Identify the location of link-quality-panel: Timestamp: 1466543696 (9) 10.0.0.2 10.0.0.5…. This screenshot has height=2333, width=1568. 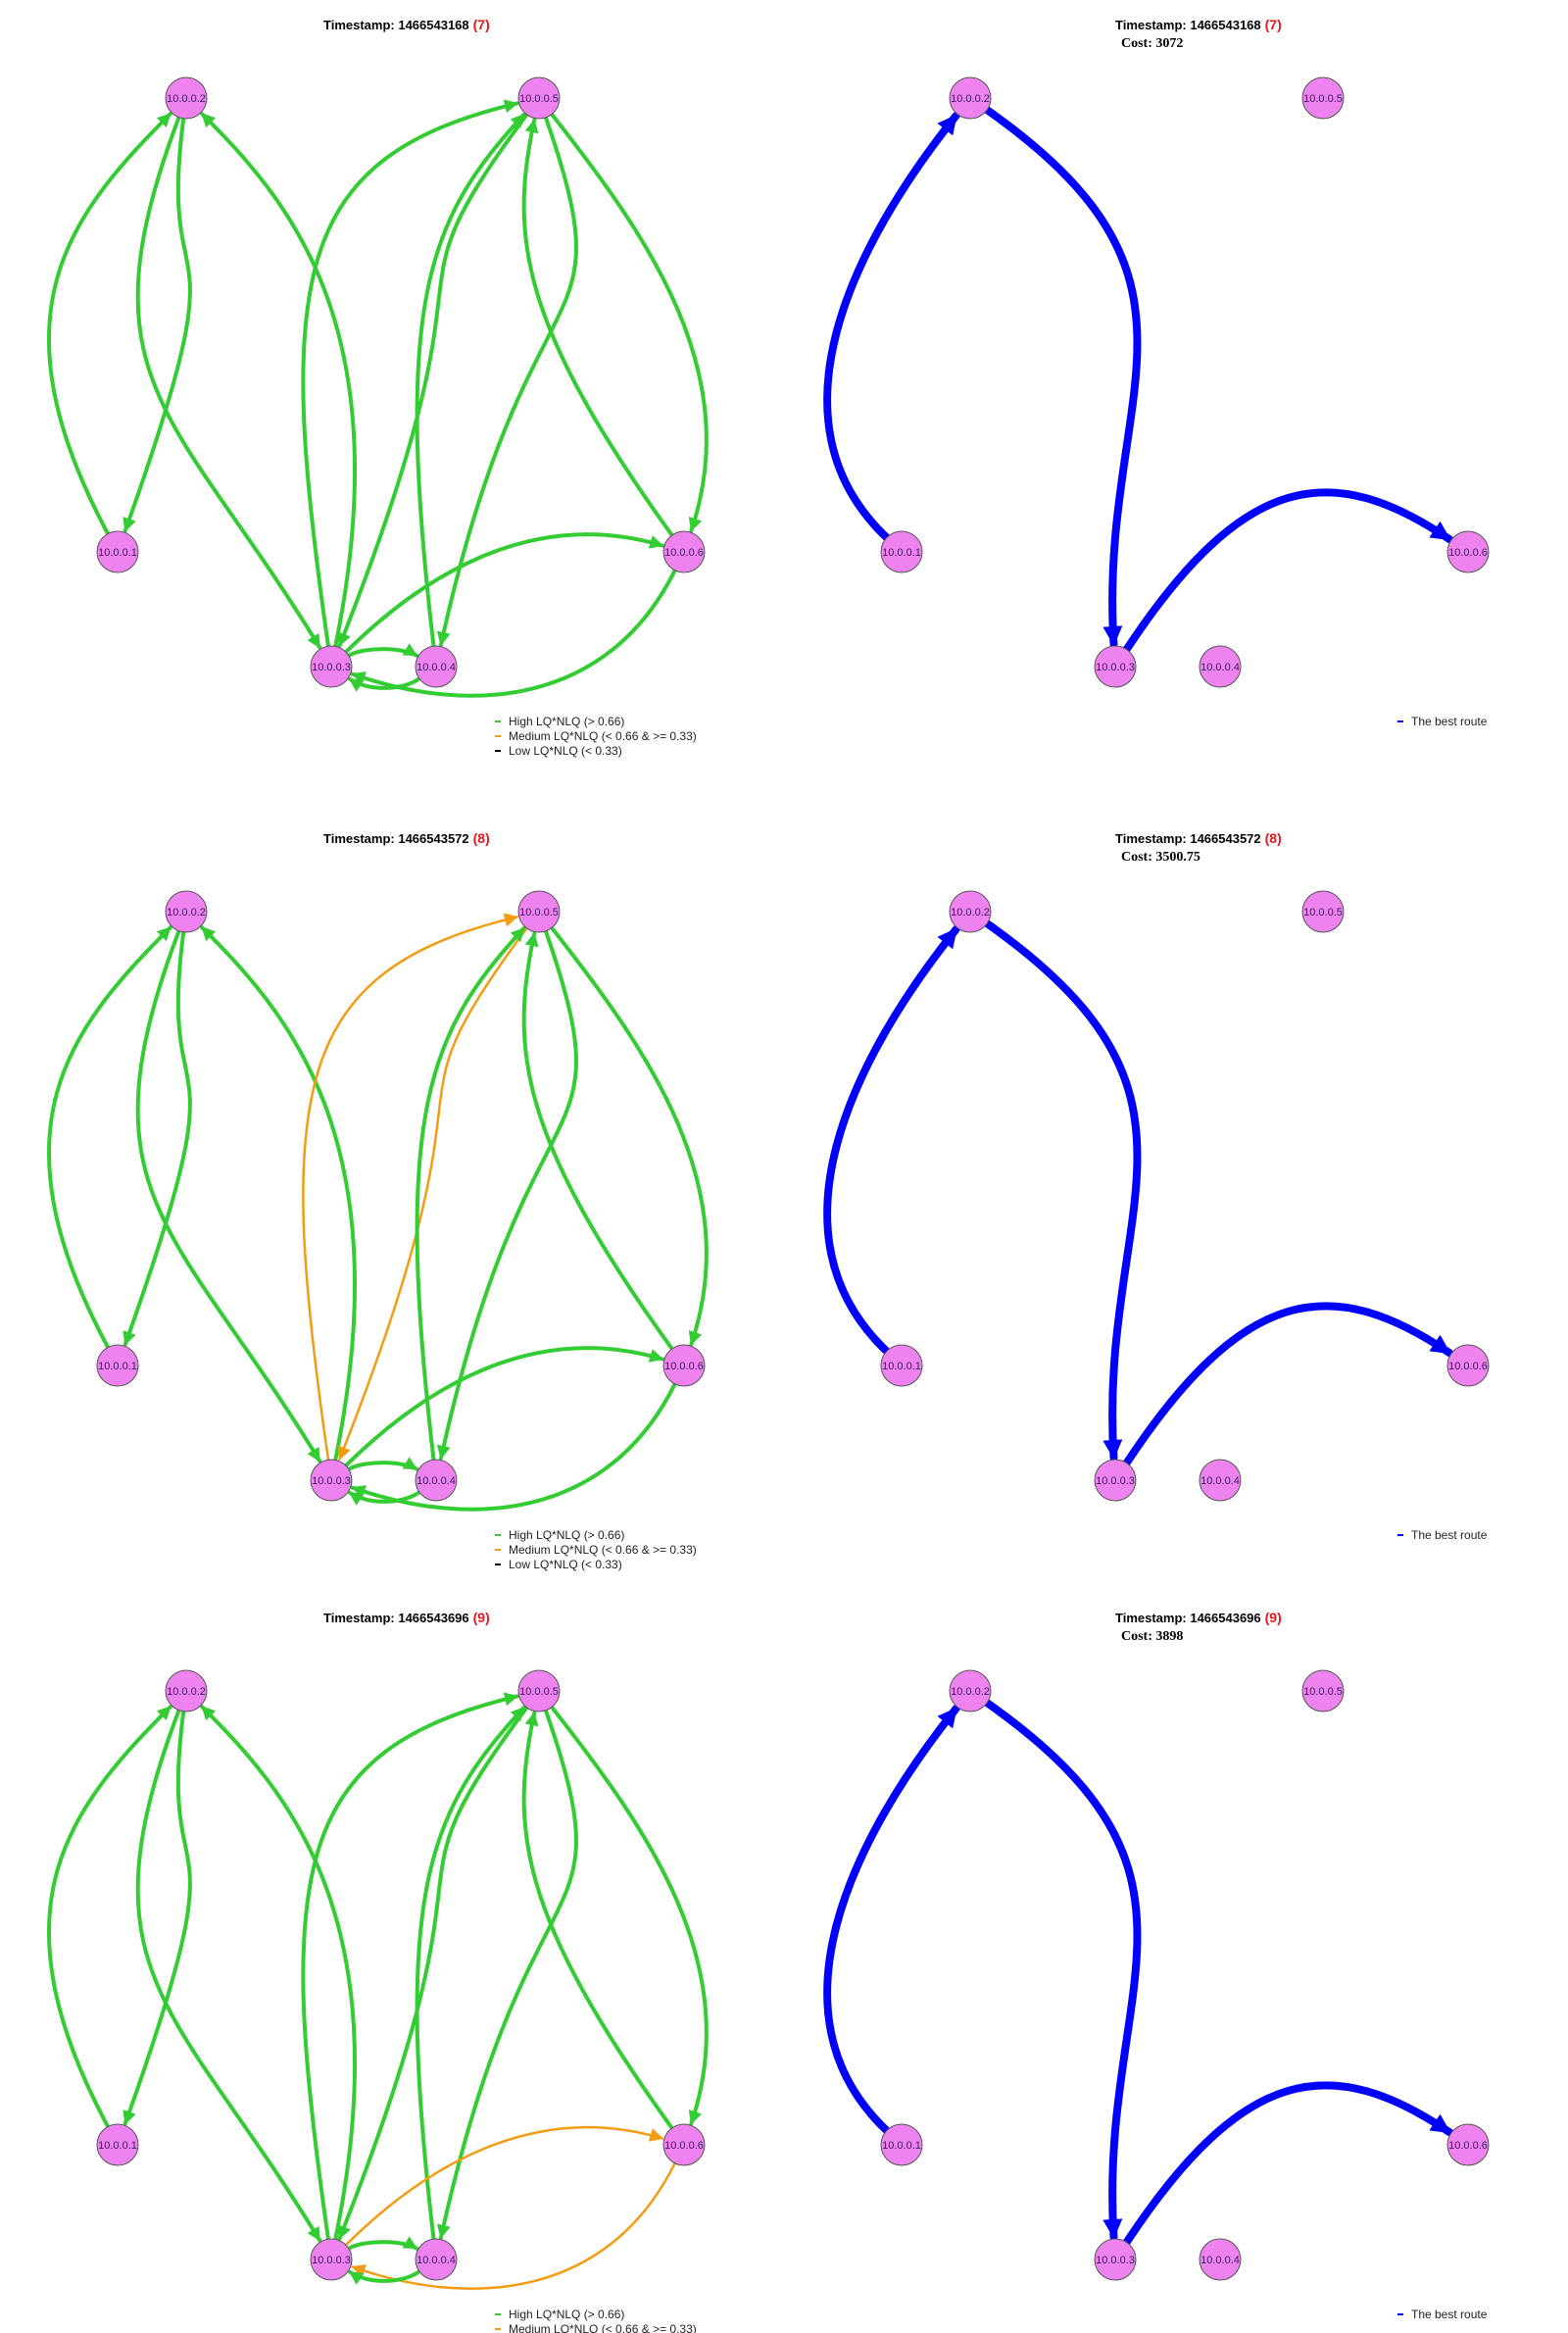
(378, 1971).